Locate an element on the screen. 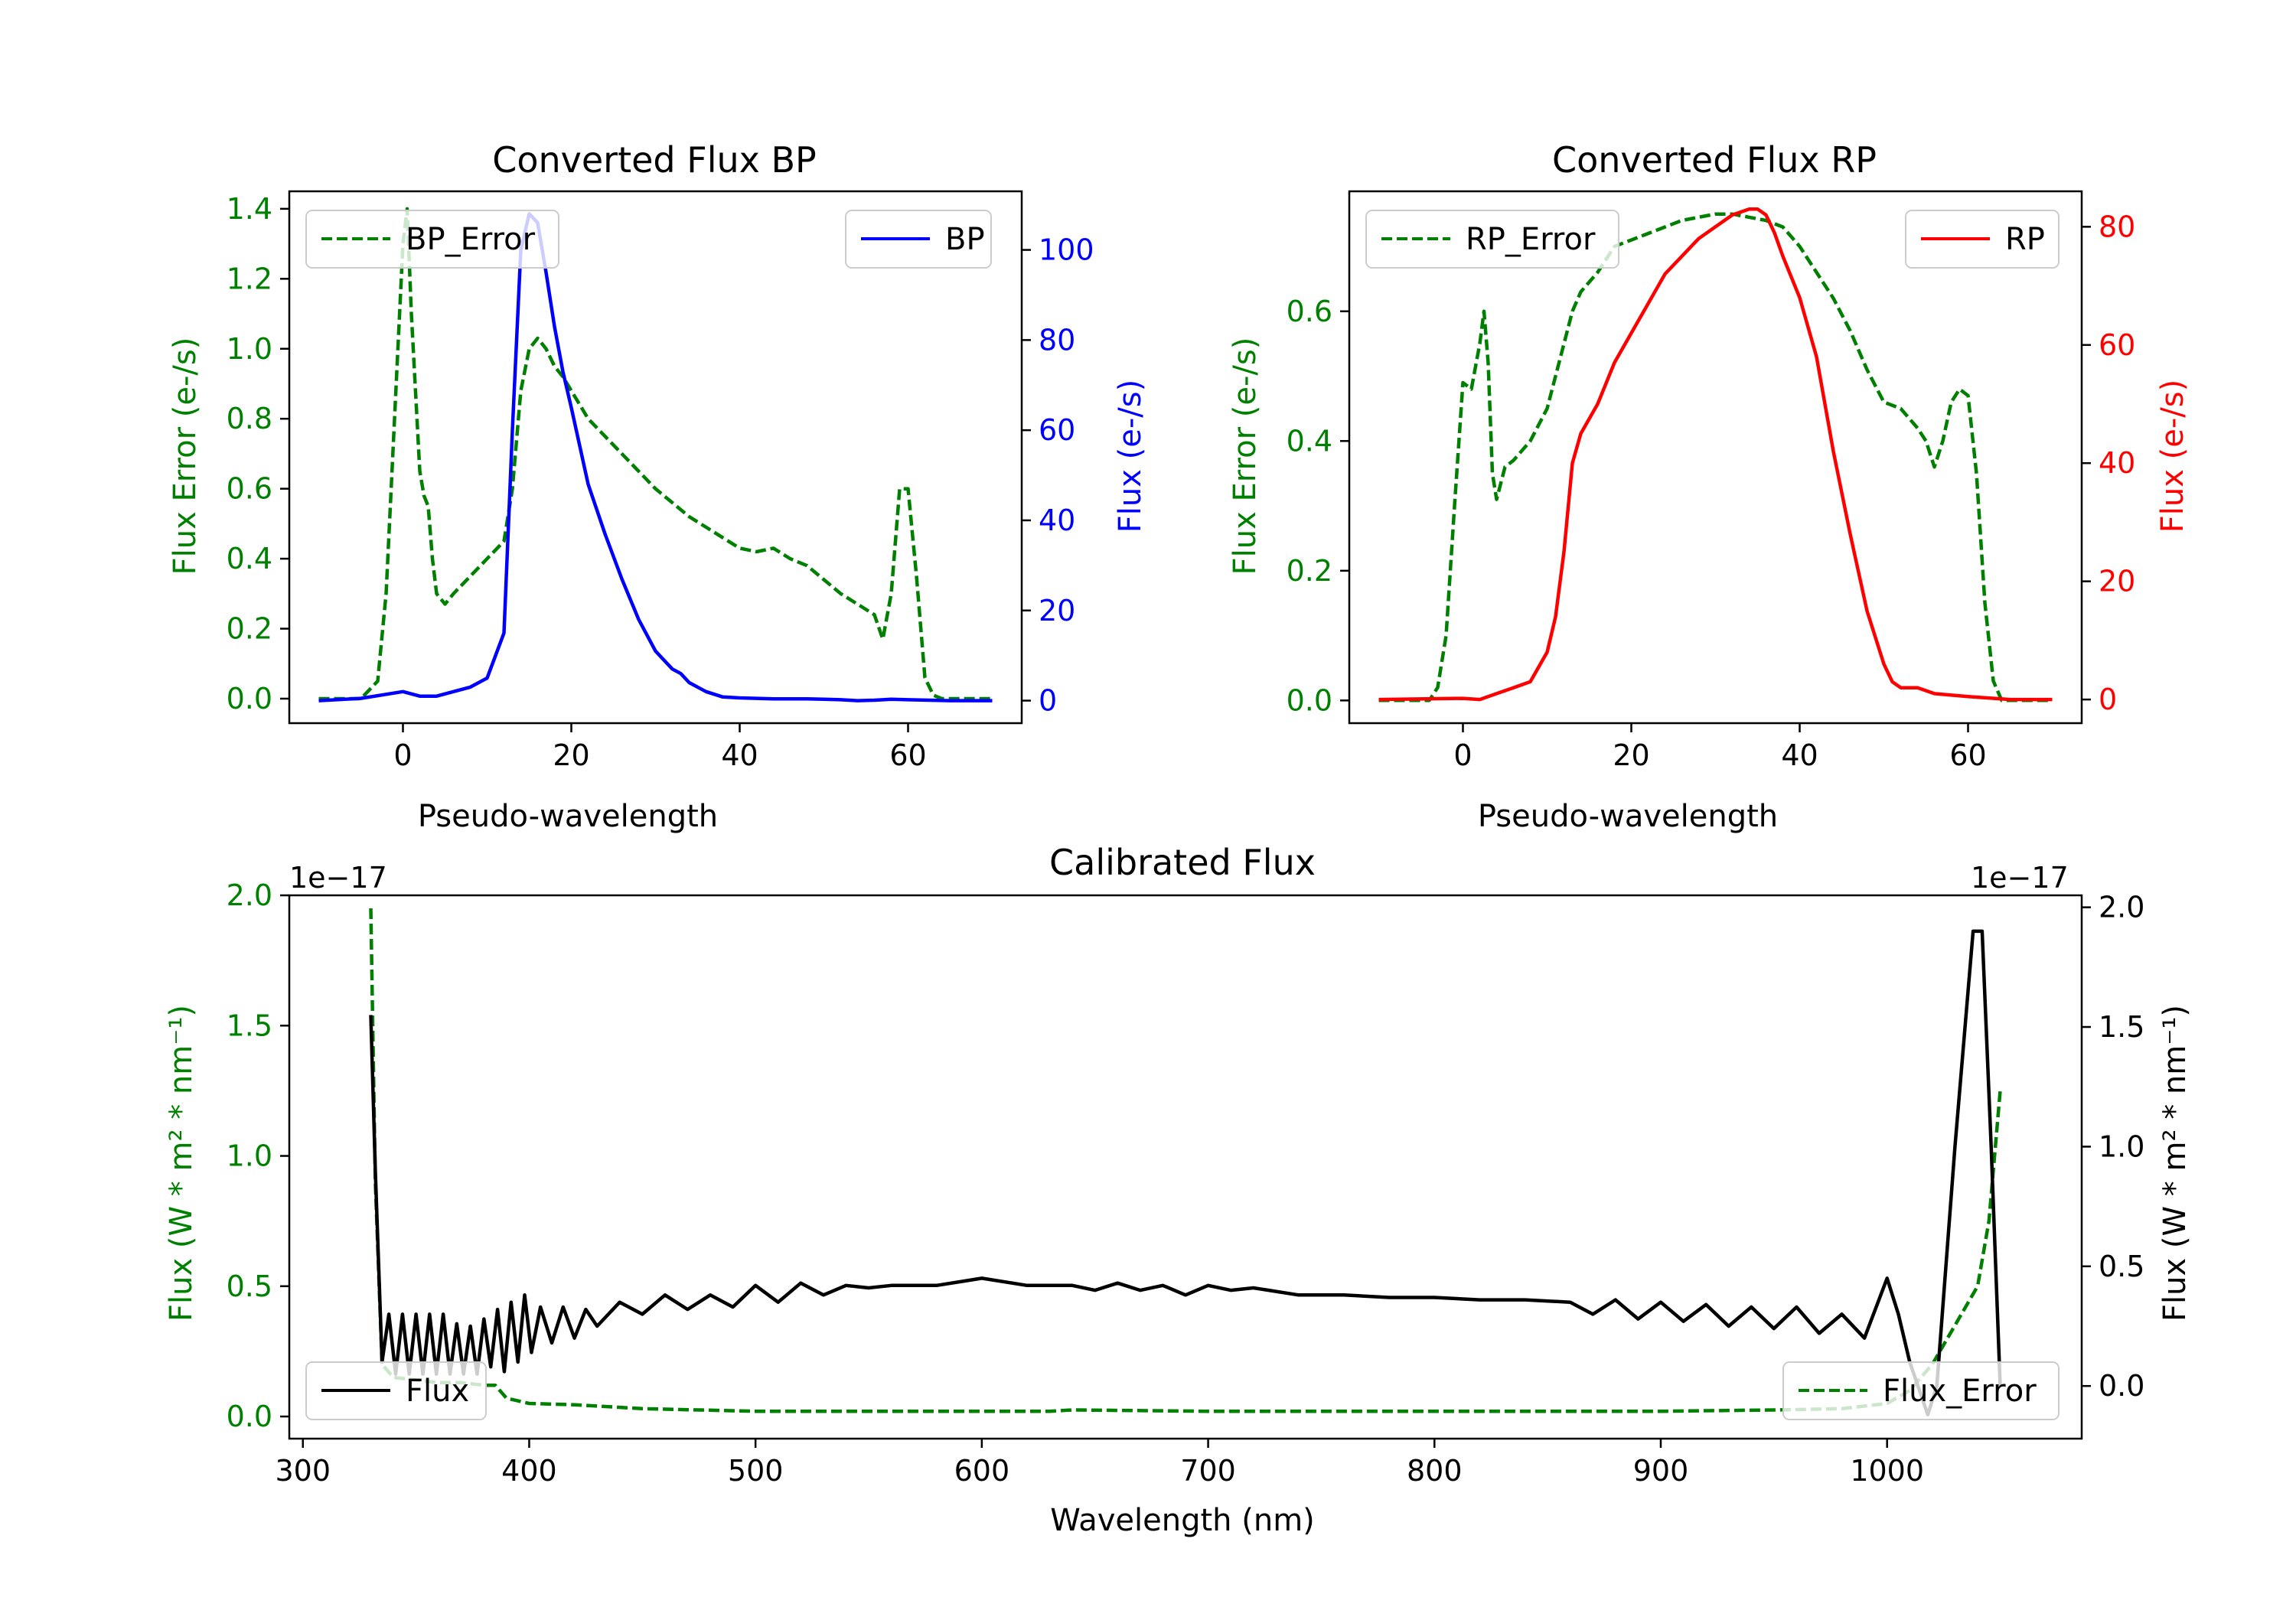 The width and height of the screenshot is (2296, 1607). rp-legend-error-label: RP_Error is located at coordinates (1531, 239).